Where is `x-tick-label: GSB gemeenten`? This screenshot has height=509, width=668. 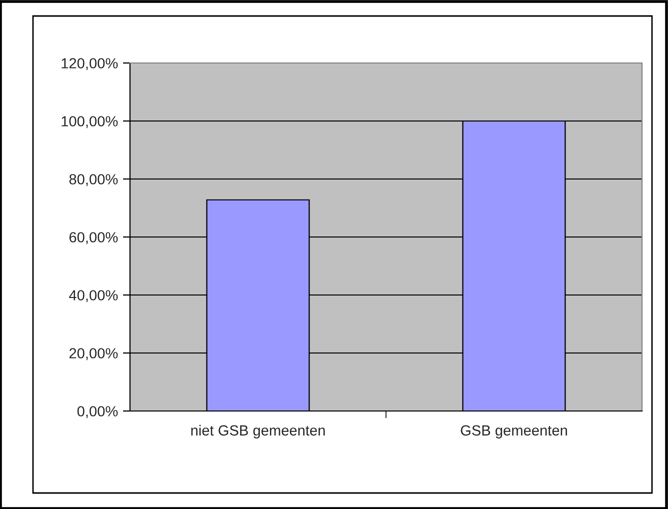 x-tick-label: GSB gemeenten is located at coordinates (513, 431).